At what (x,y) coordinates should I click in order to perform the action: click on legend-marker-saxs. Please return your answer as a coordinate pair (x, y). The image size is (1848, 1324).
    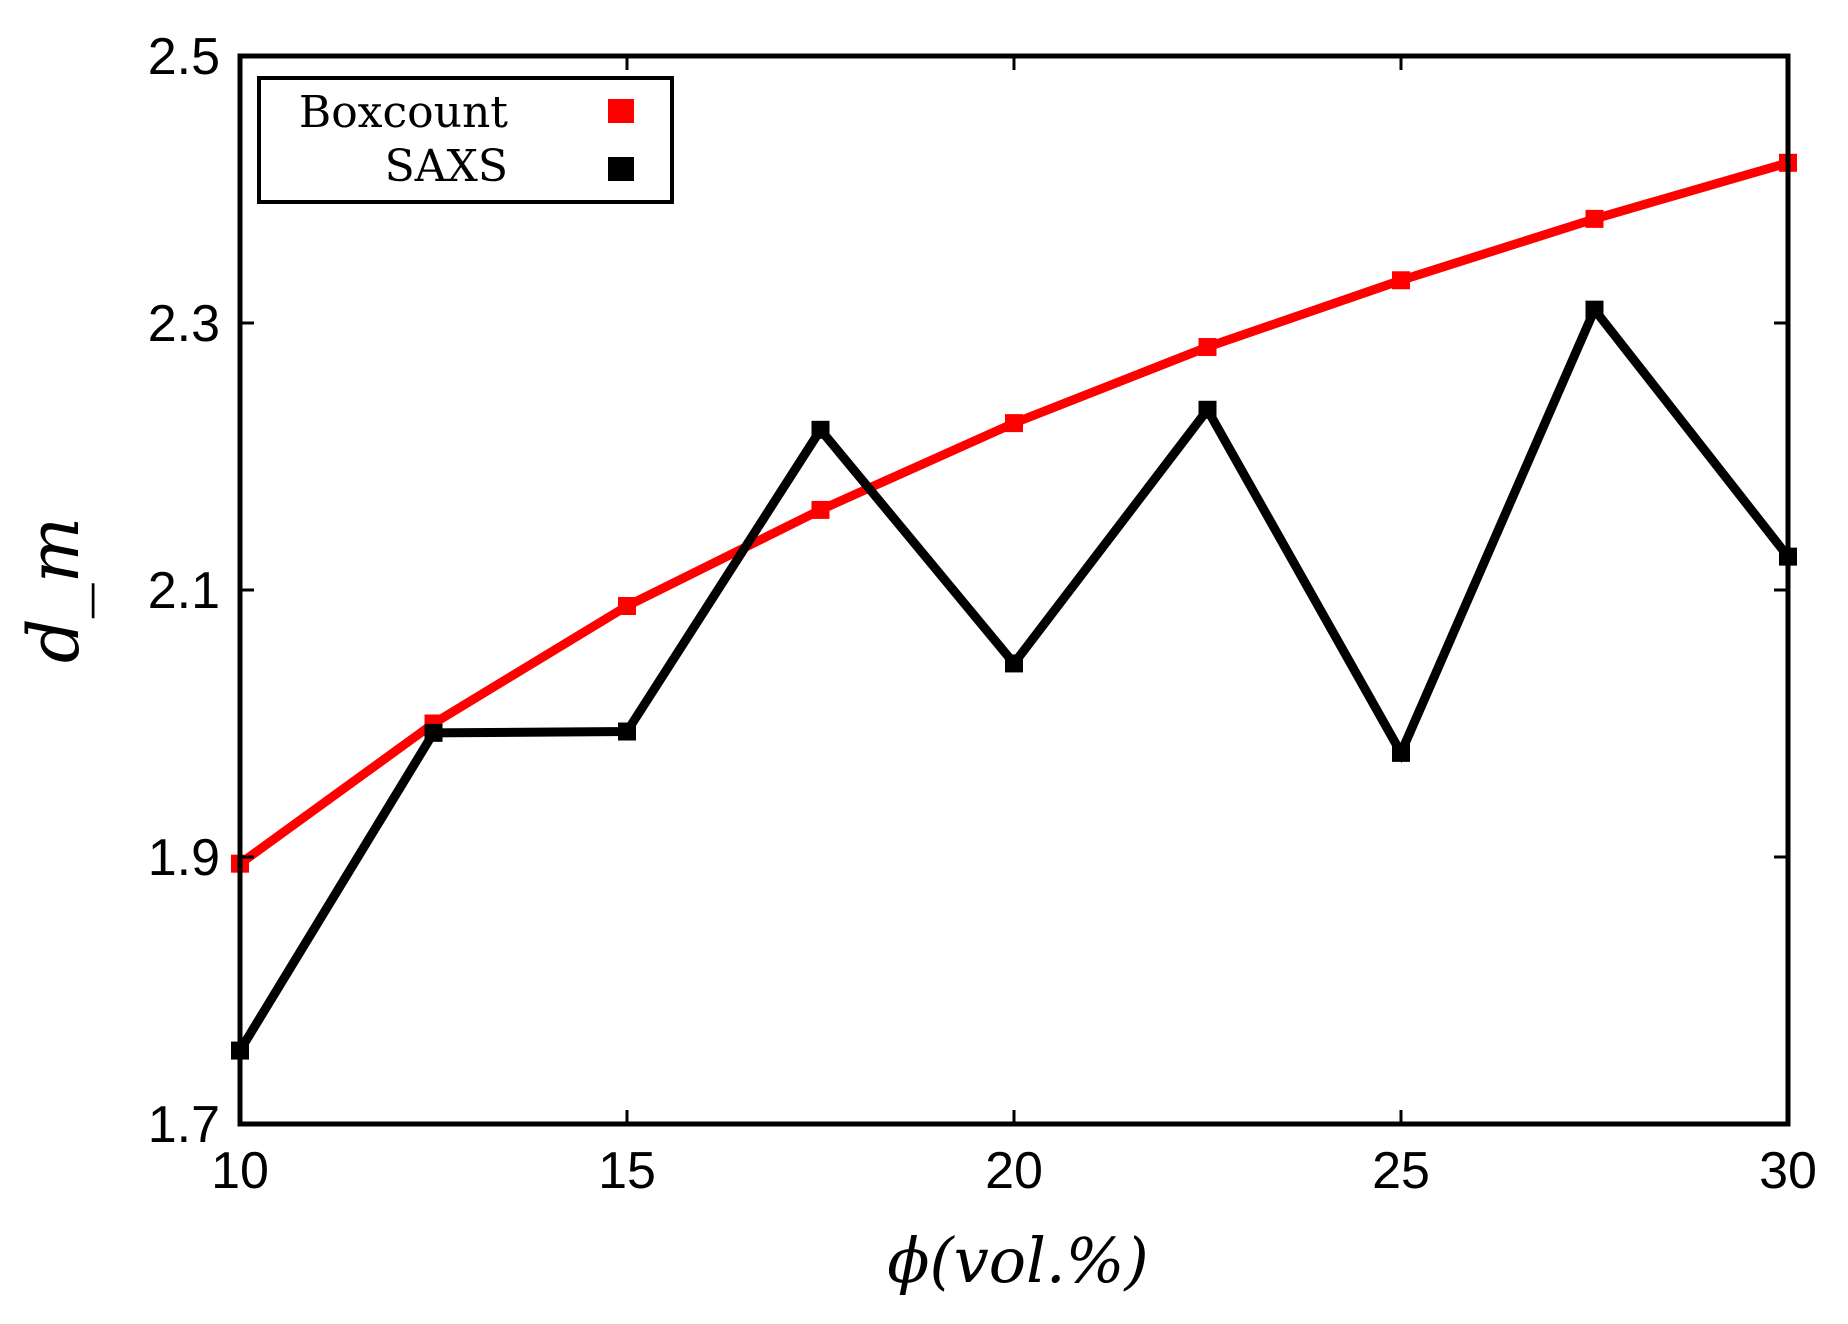
    Looking at the image, I should click on (621, 169).